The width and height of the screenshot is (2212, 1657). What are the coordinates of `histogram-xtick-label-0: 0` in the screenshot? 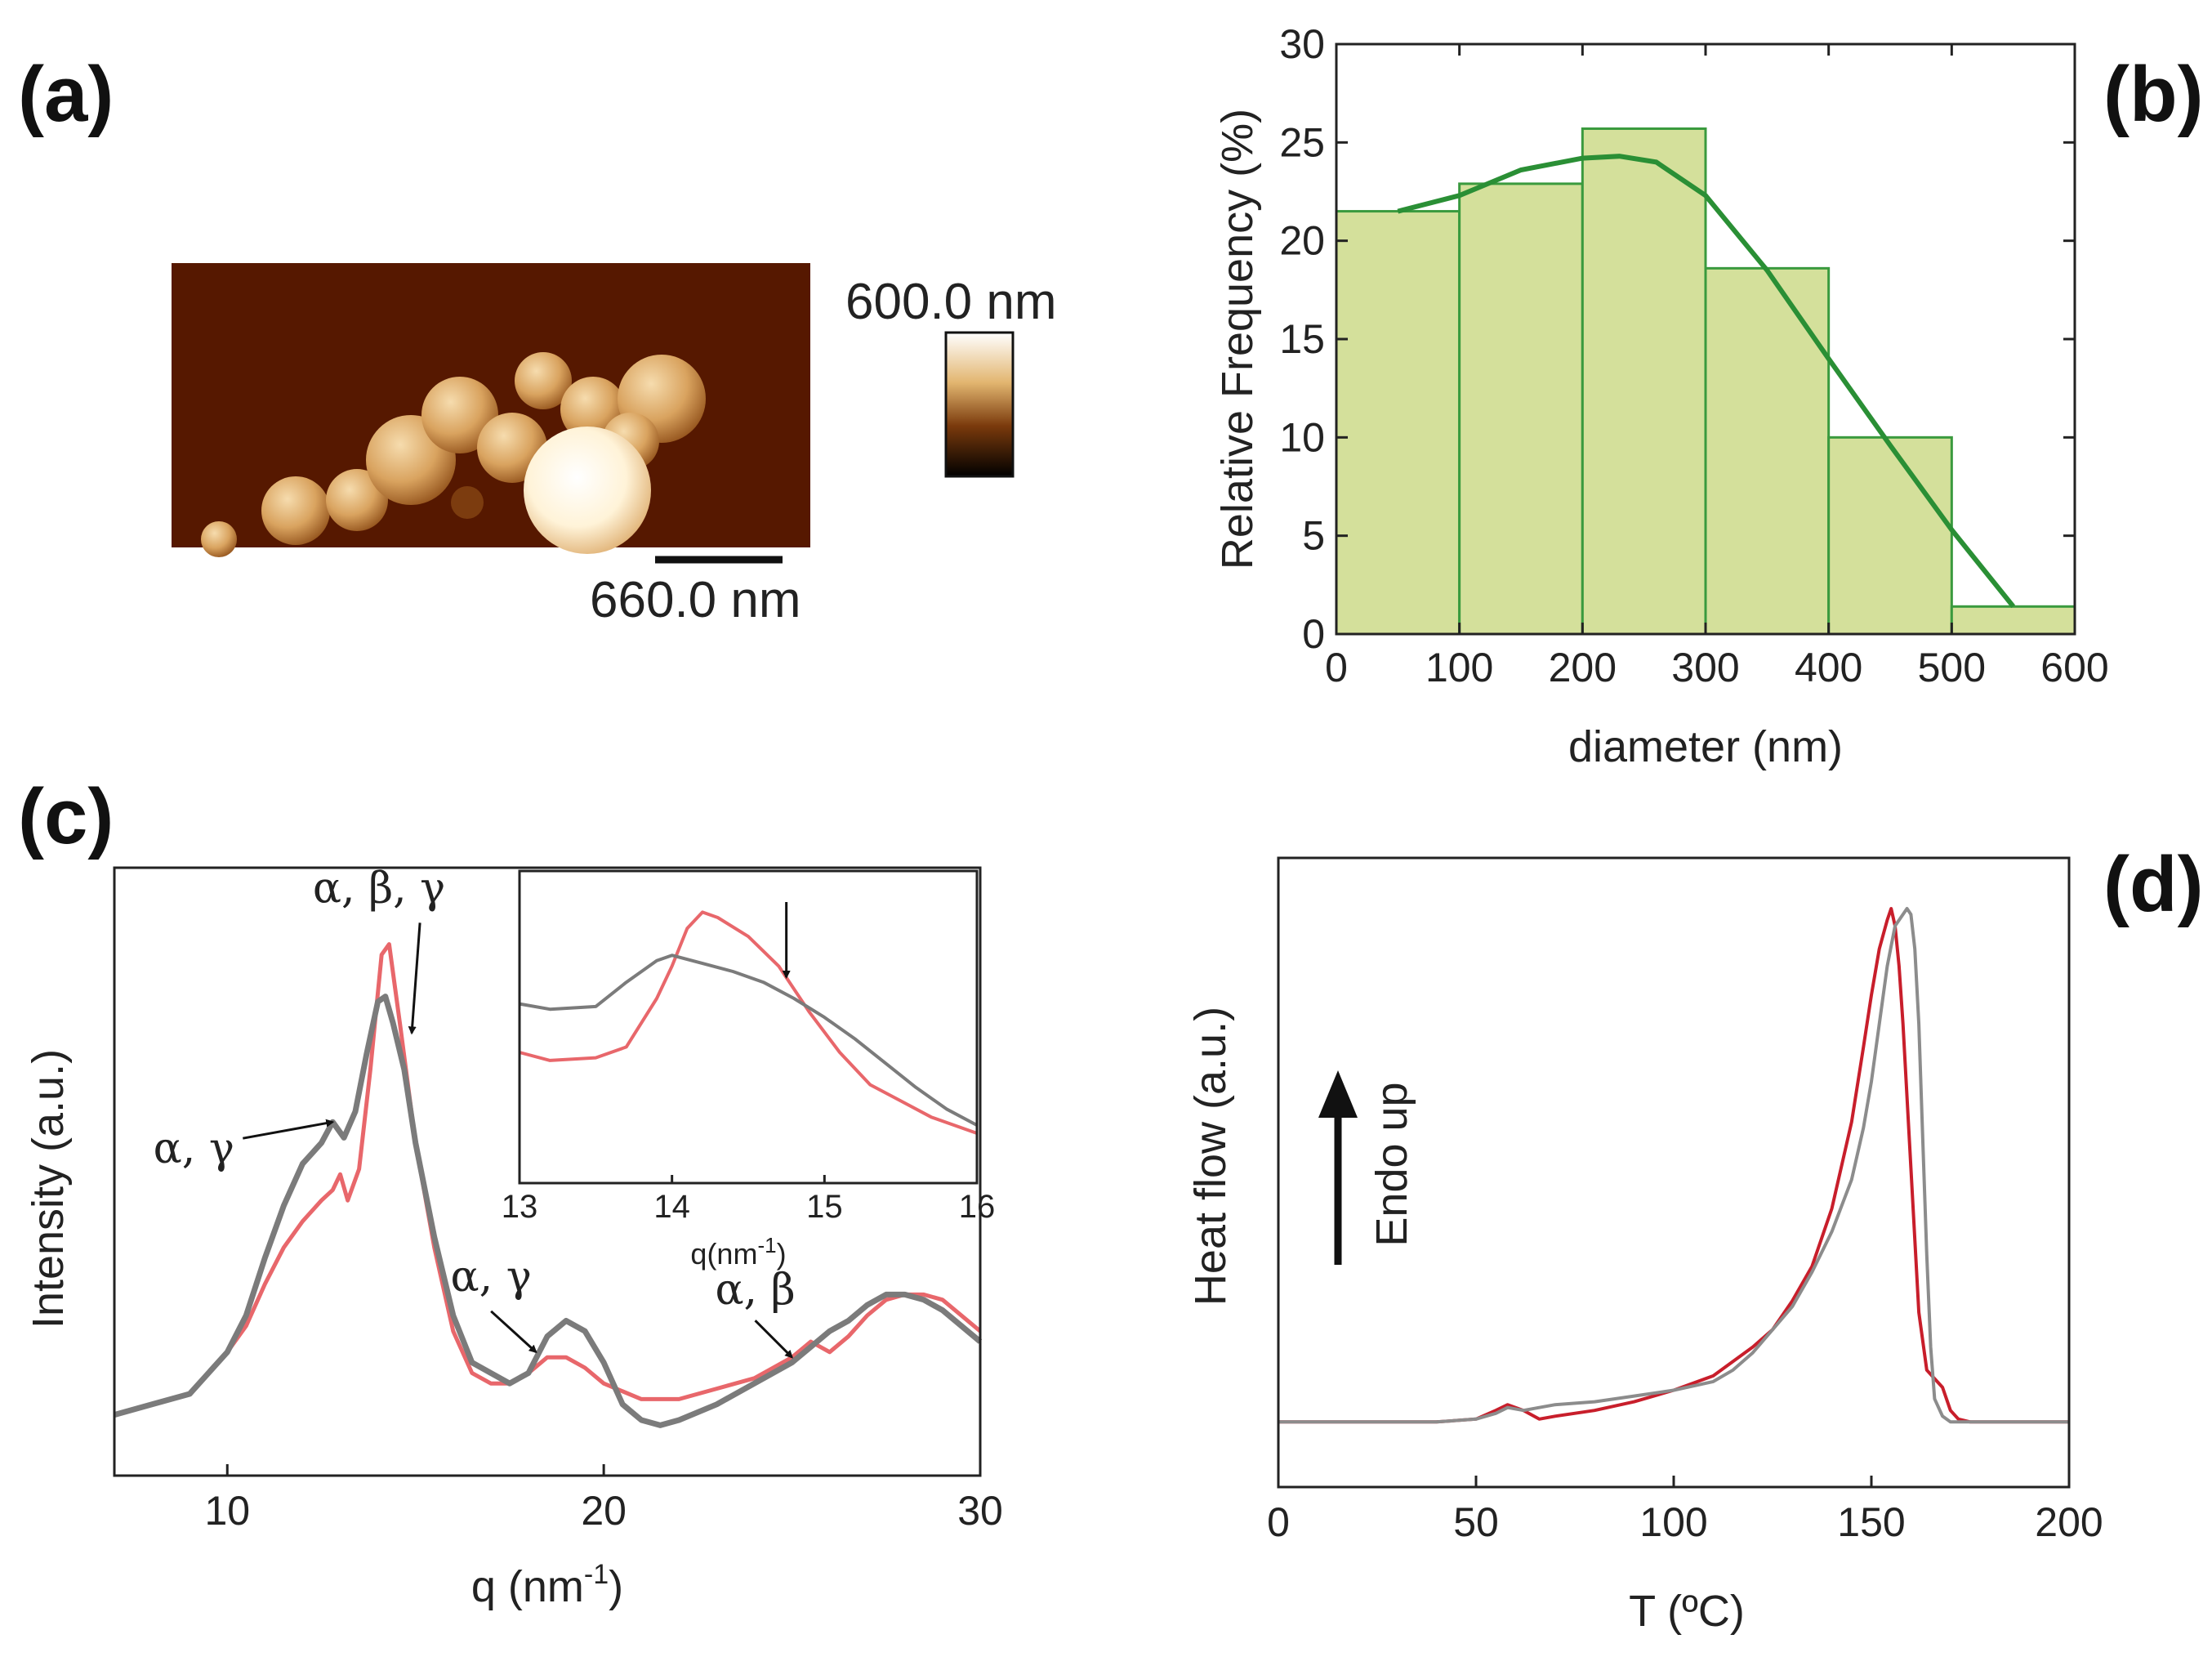 It's located at (1336, 668).